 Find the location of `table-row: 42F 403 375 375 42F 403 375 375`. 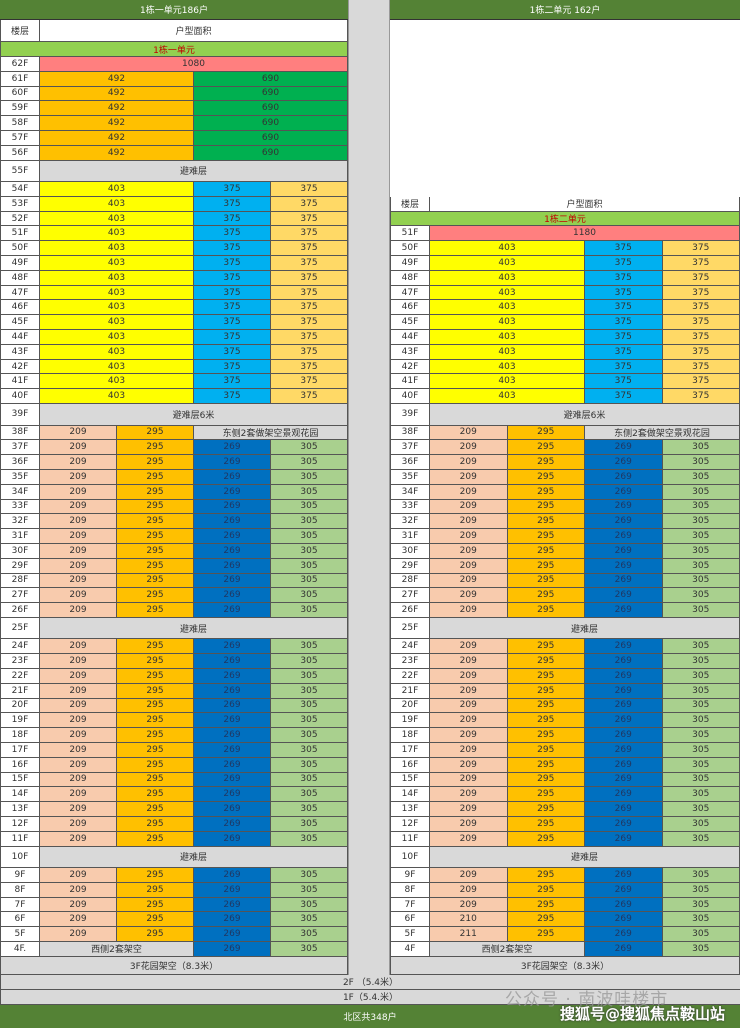

table-row: 42F 403 375 375 42F 403 375 375 is located at coordinates (370, 367).